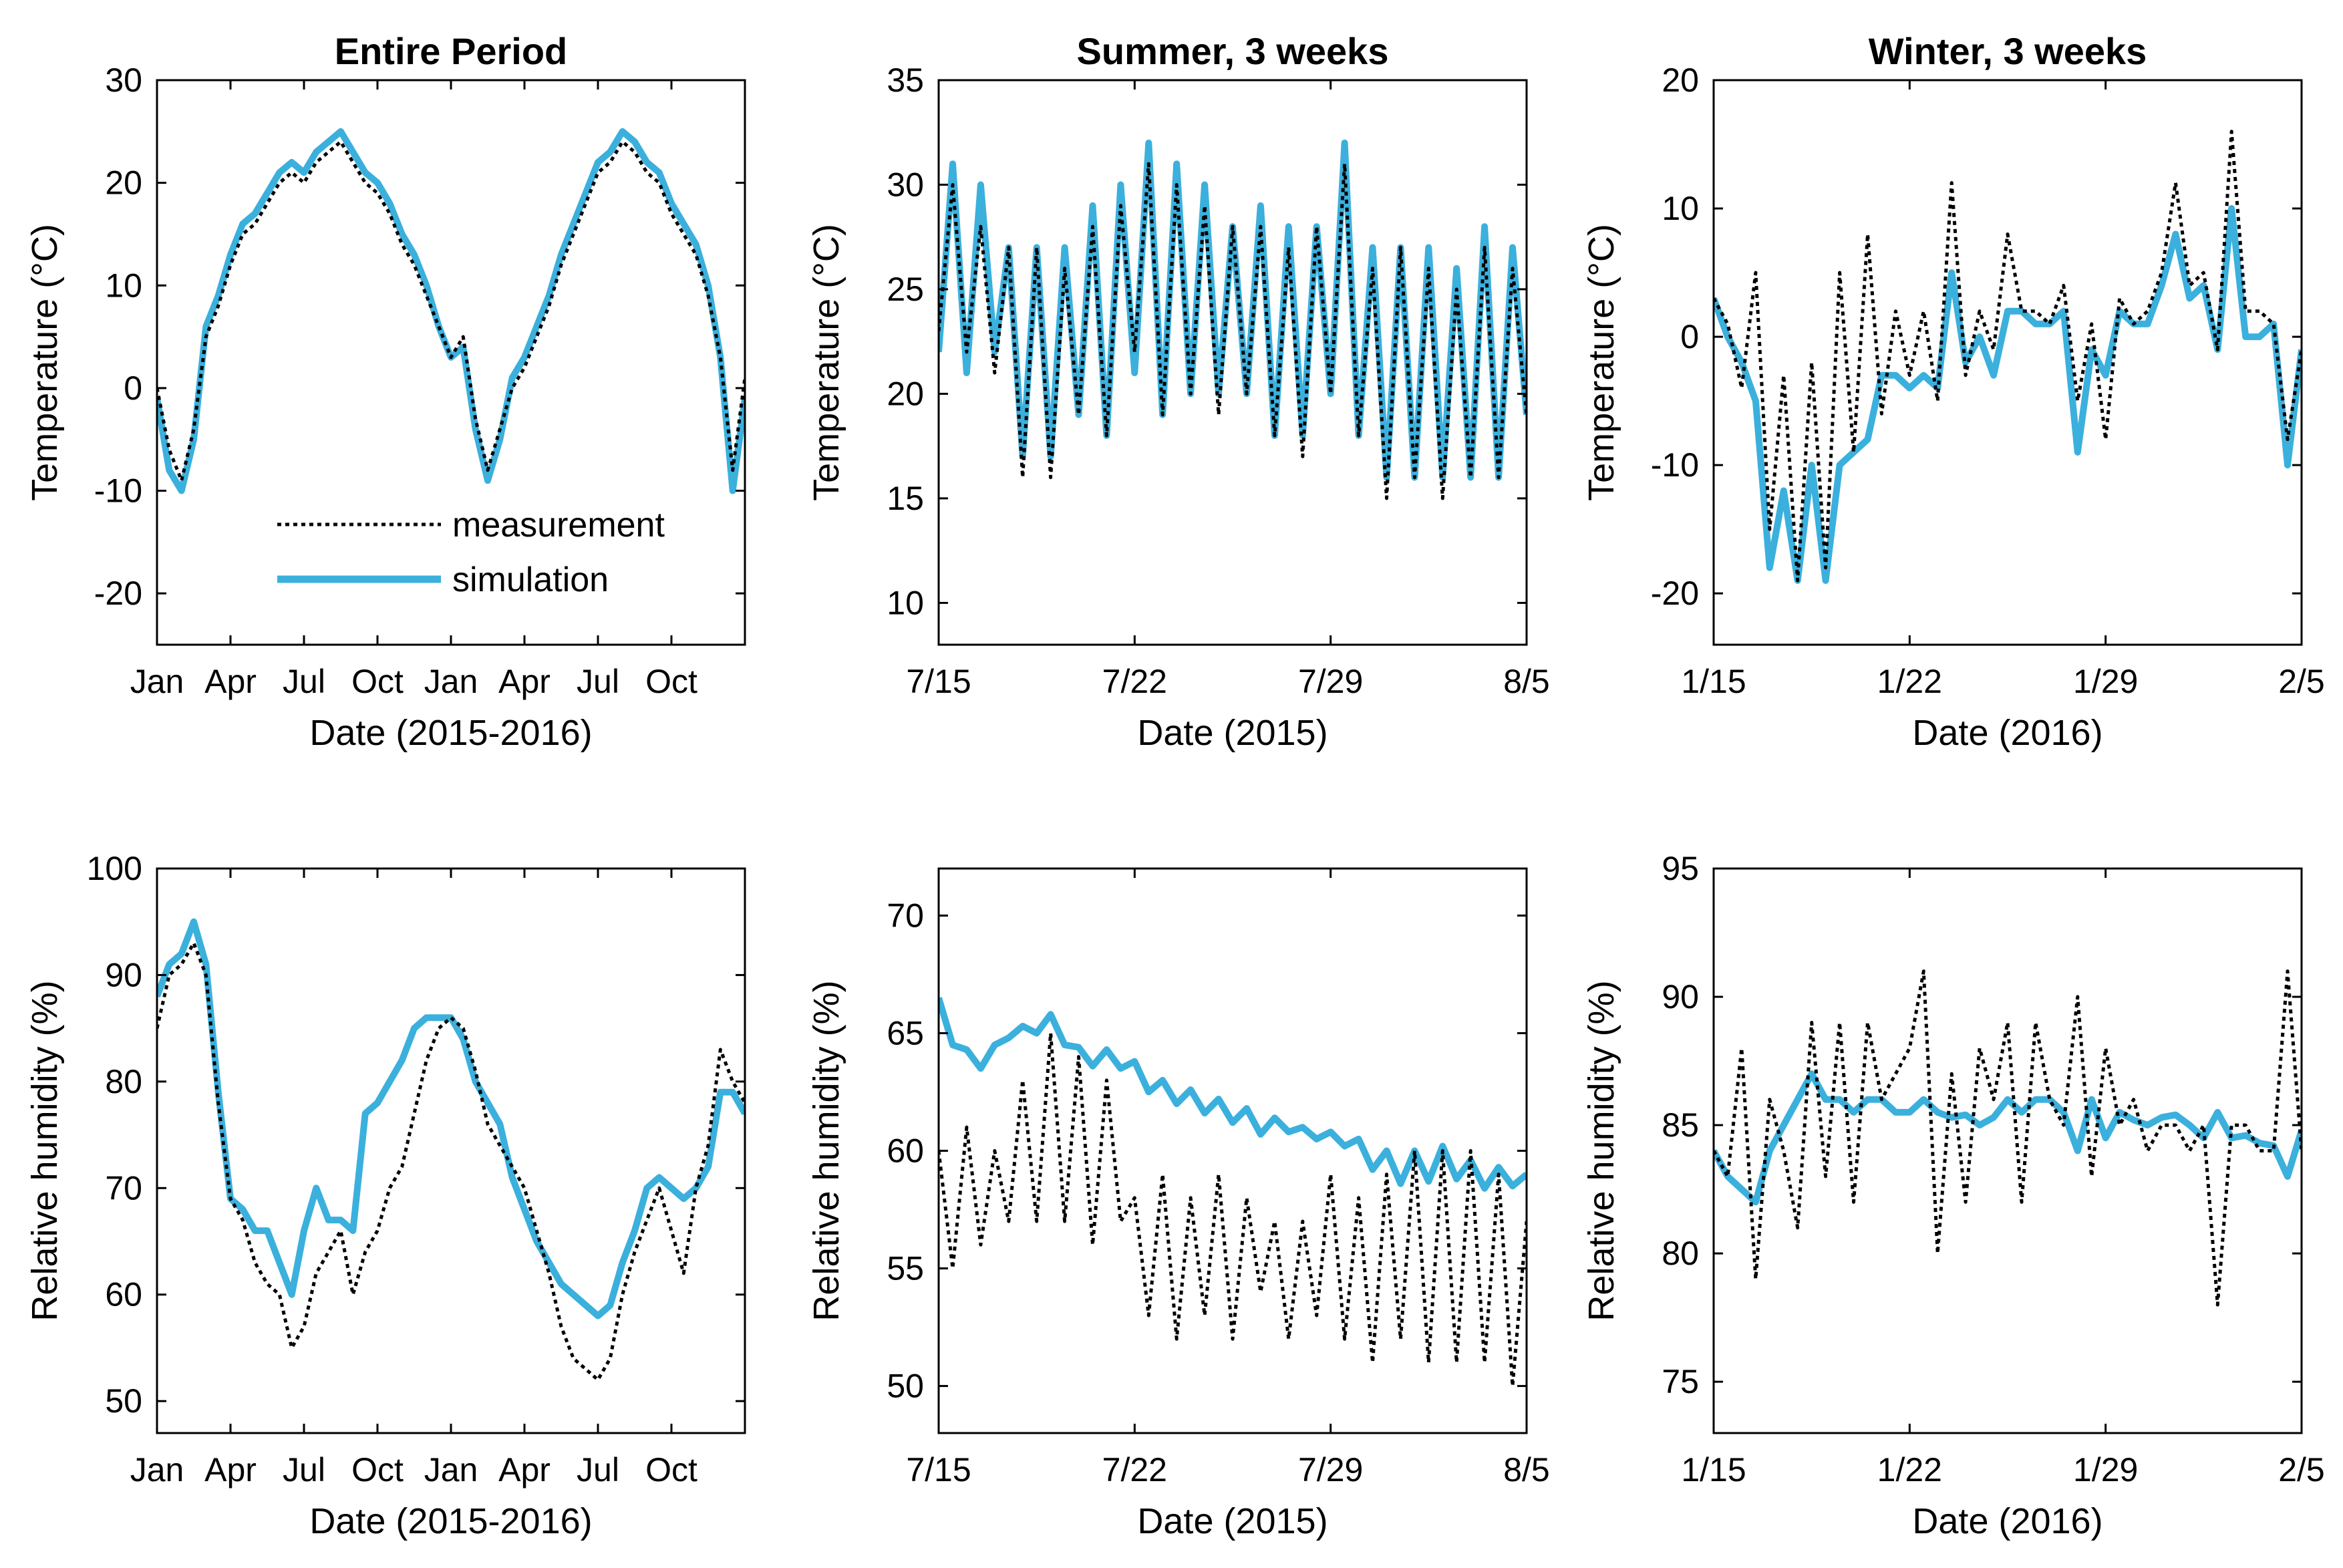 Image resolution: width=2343 pixels, height=1568 pixels. Describe the element at coordinates (906, 80) in the screenshot. I see `y-tick-label: 35` at that location.